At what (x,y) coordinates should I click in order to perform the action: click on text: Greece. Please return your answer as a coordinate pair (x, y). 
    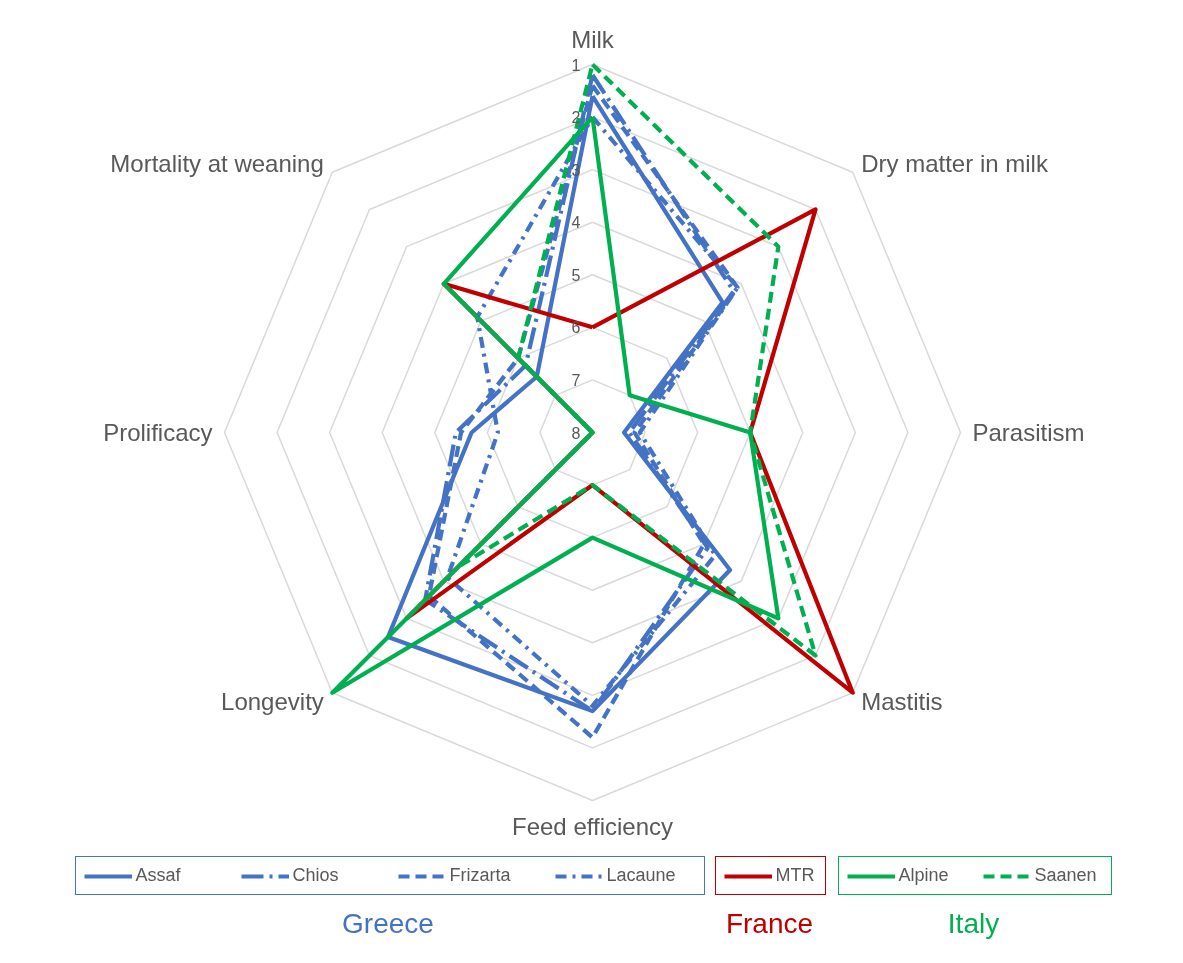
    Looking at the image, I should click on (388, 923).